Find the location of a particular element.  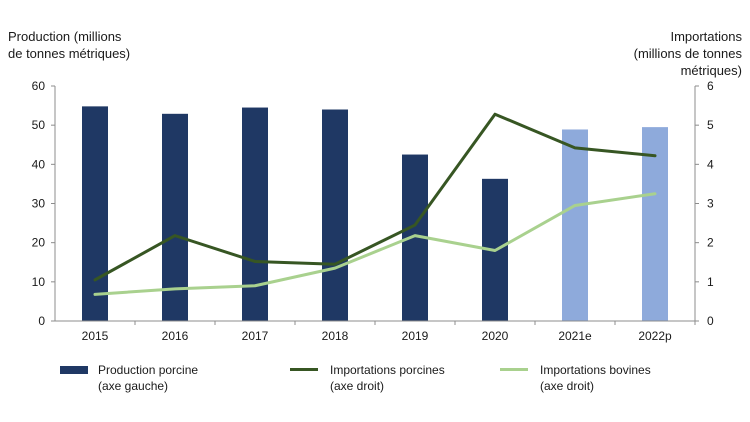

left-tick-label: 50 is located at coordinates (39, 125).